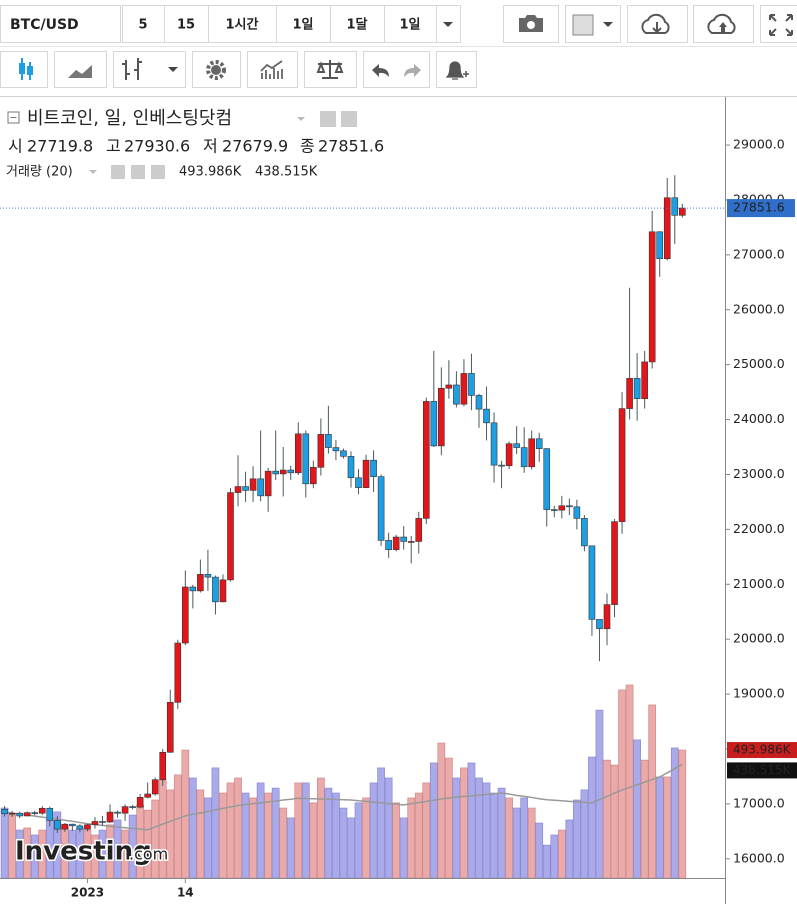  I want to click on area-style-button, so click(80, 69).